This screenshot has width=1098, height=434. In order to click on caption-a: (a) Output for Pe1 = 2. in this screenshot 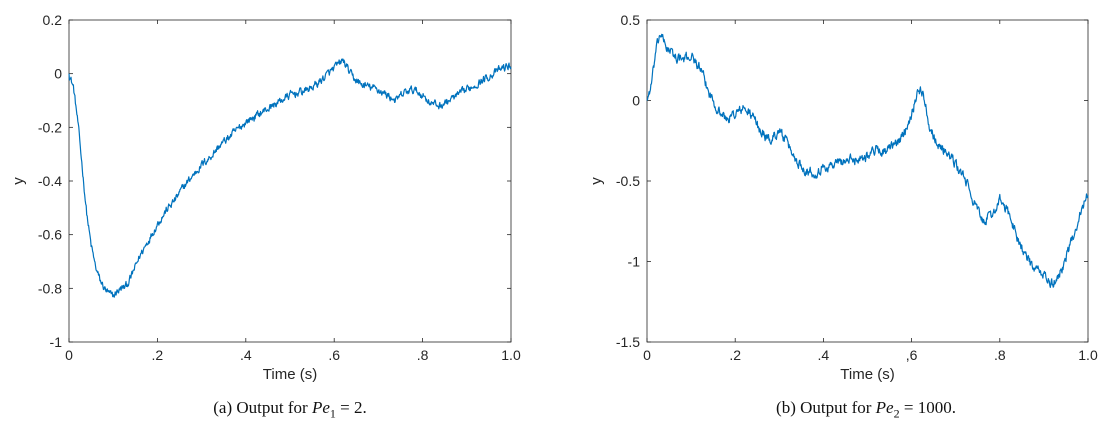, I will do `click(289, 409)`.